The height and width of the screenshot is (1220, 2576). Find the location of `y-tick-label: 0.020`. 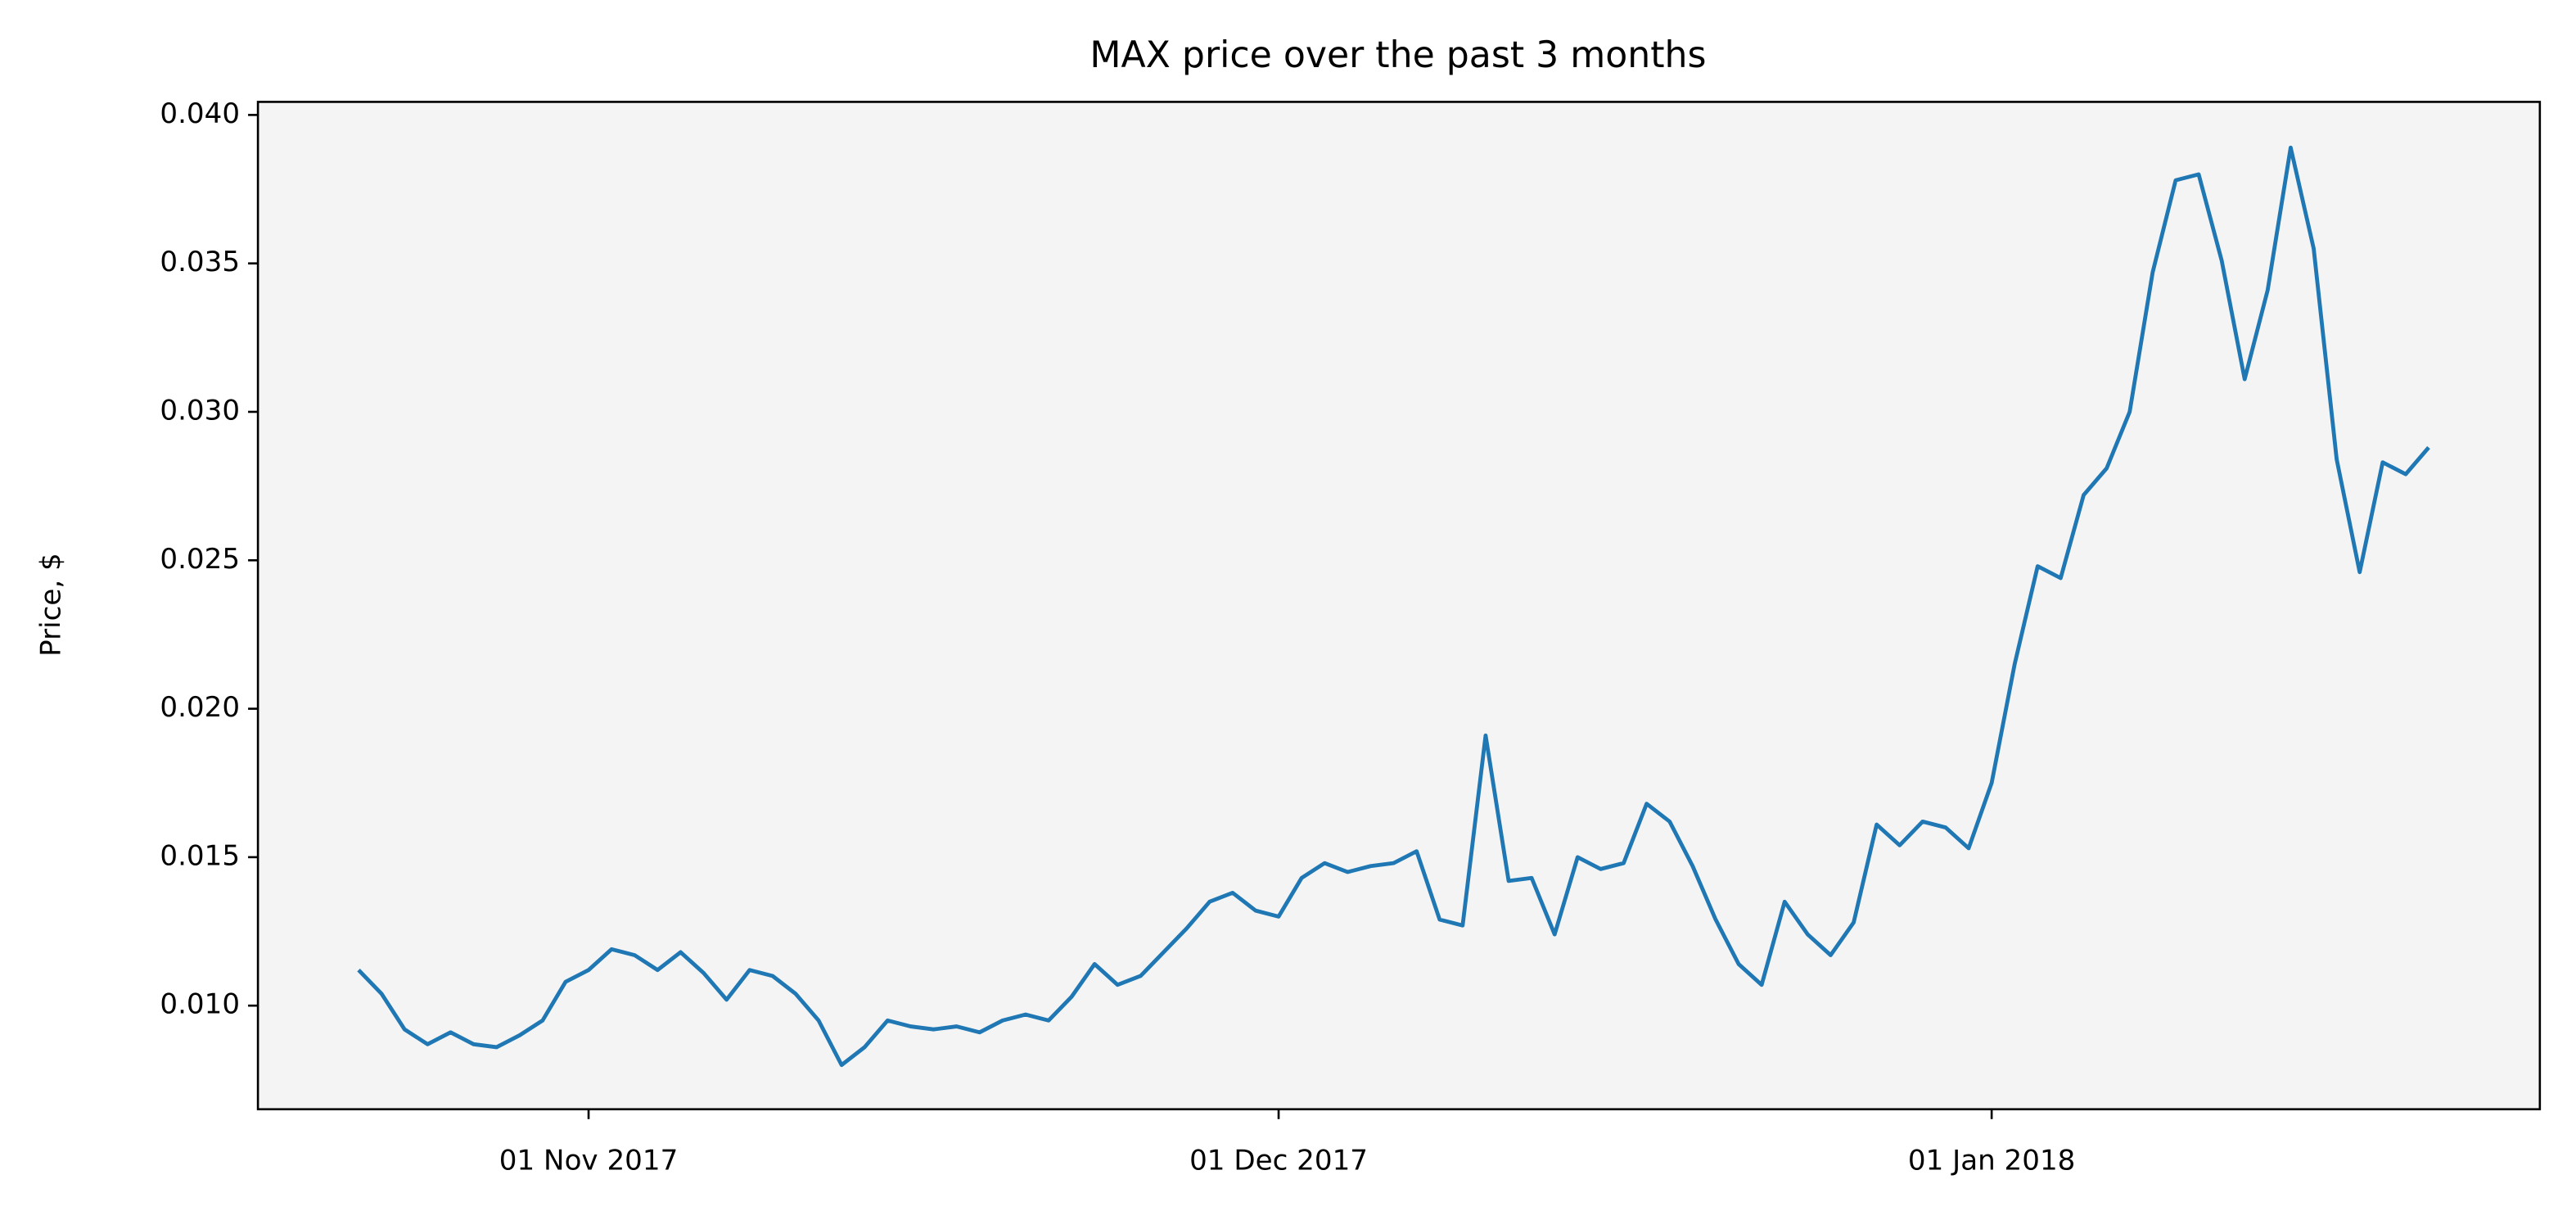

y-tick-label: 0.020 is located at coordinates (200, 707).